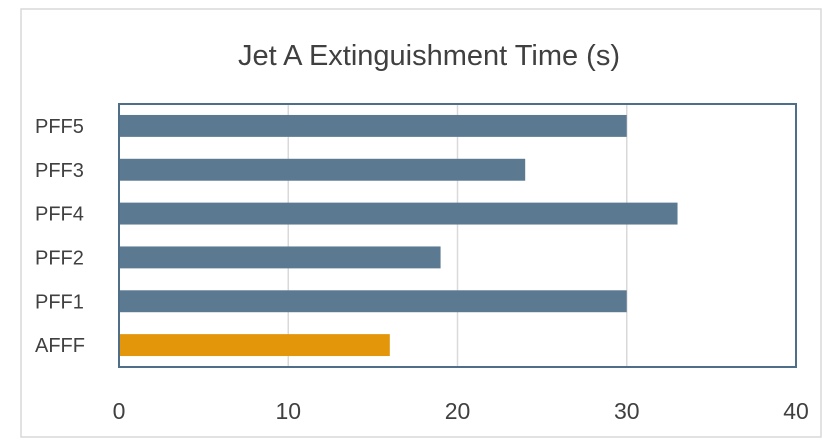 This screenshot has width=822, height=443. I want to click on x-tick-label: 0, so click(119, 411).